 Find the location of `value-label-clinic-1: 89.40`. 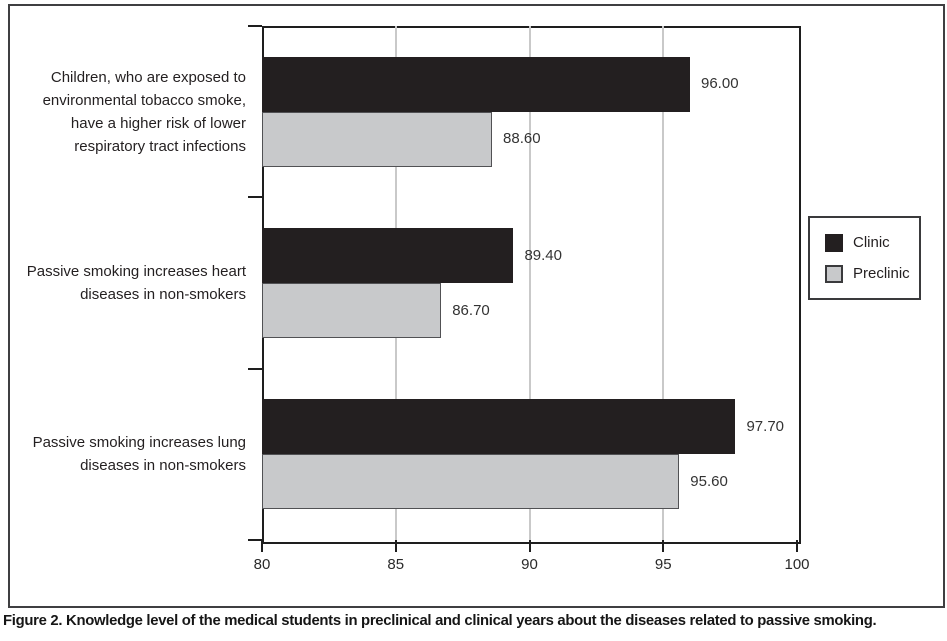

value-label-clinic-1: 89.40 is located at coordinates (543, 255).